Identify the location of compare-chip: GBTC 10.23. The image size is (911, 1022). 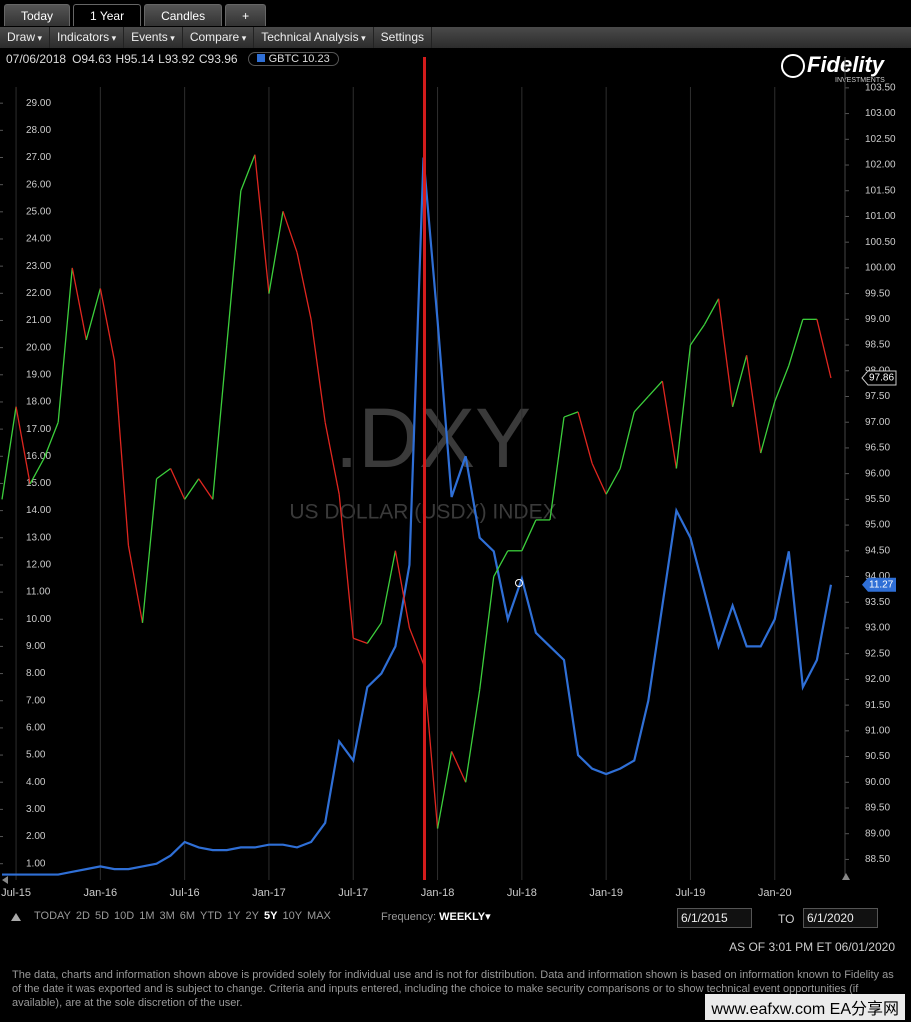
(293, 59).